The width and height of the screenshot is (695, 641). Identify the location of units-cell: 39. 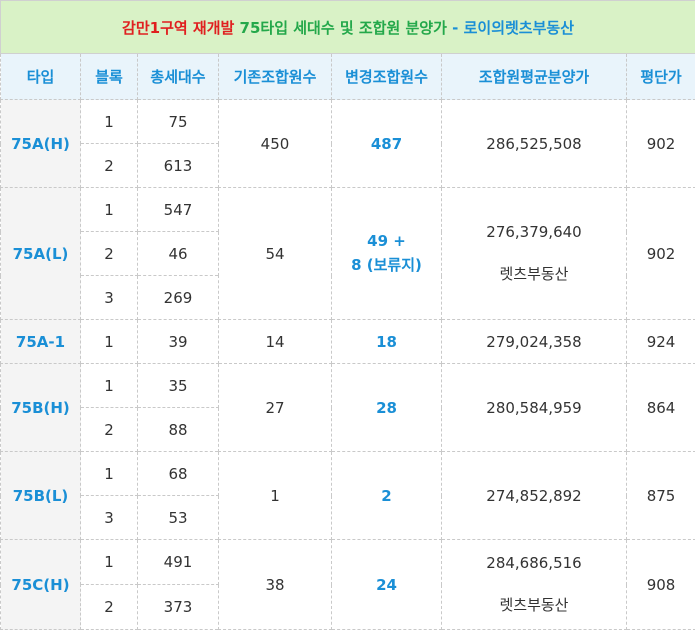
(178, 341).